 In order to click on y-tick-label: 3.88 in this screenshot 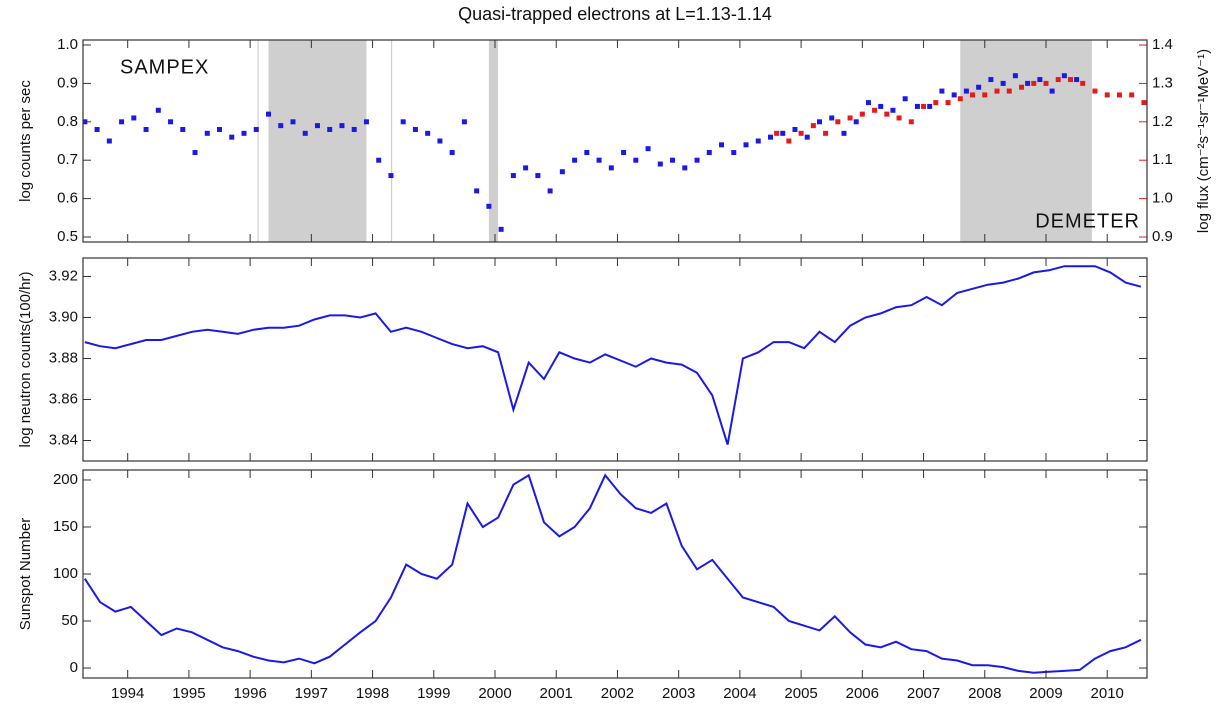, I will do `click(63, 357)`.